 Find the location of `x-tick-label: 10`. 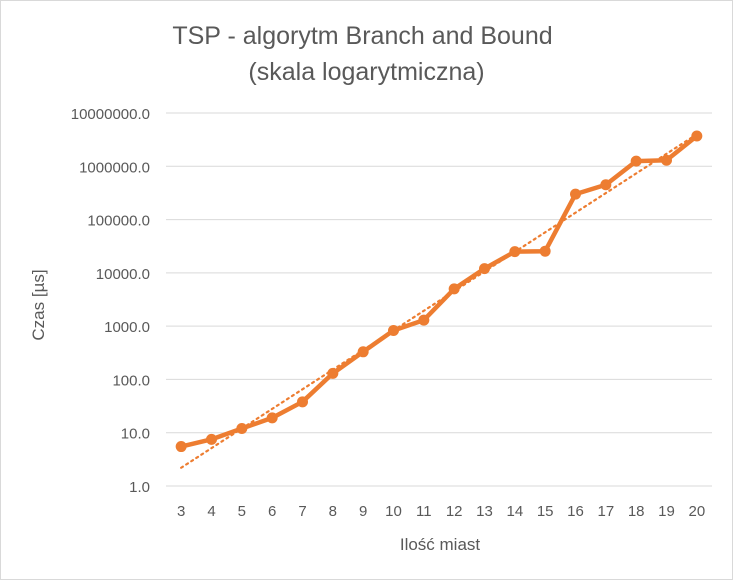

x-tick-label: 10 is located at coordinates (393, 511).